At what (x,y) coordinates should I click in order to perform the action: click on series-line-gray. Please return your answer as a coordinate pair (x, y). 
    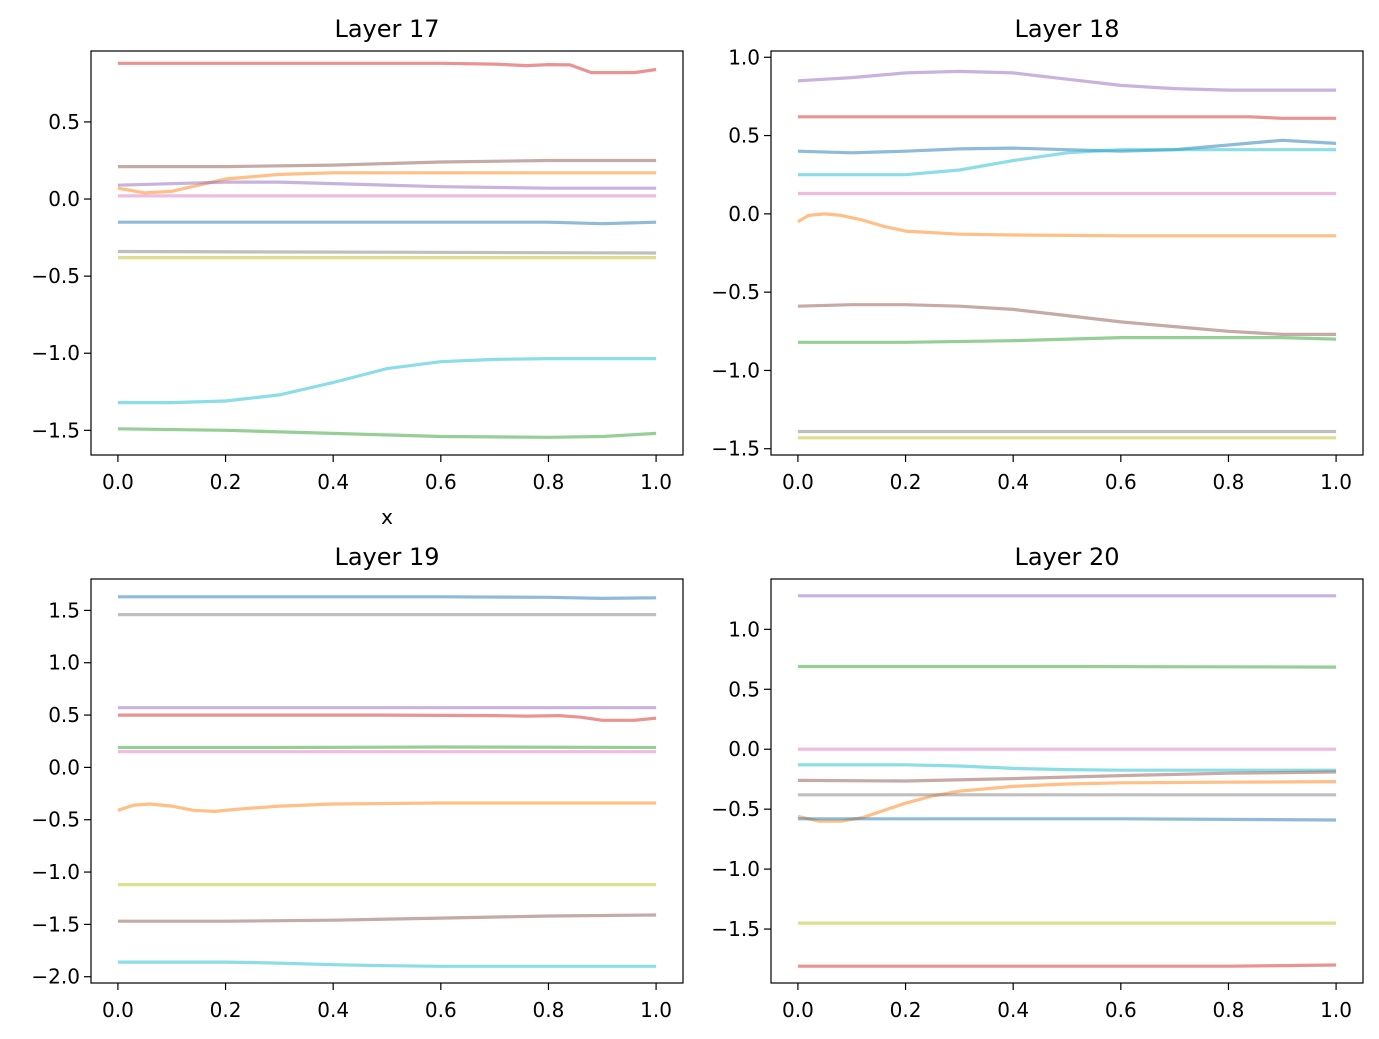
    Looking at the image, I should click on (387, 252).